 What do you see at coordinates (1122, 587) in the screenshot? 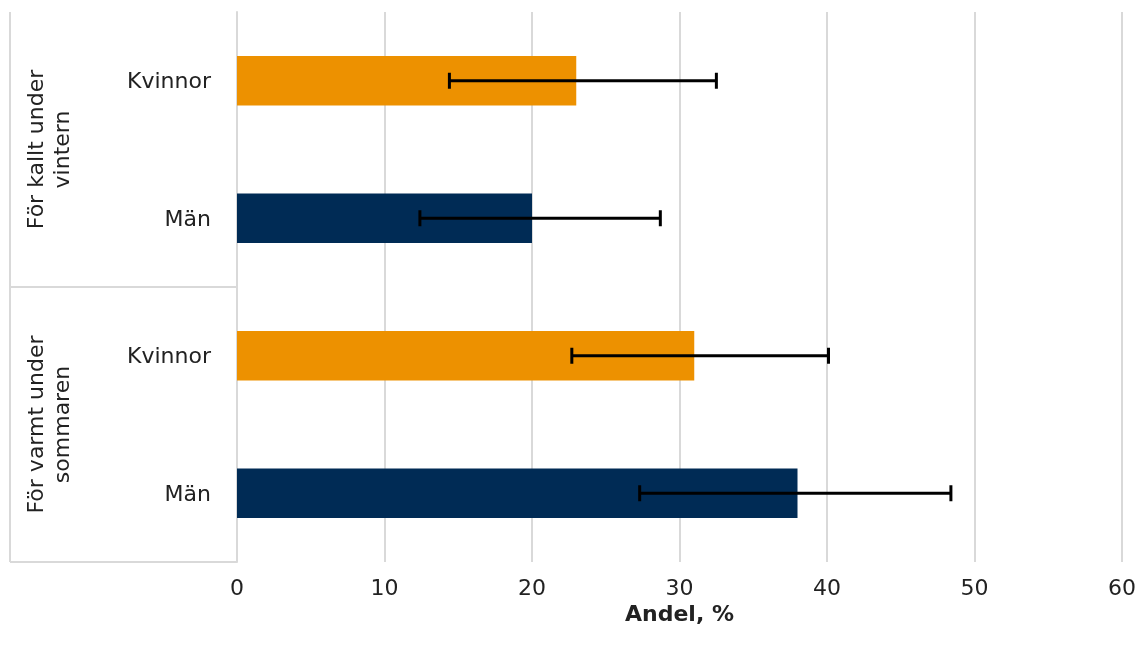
I see `x-tick-label: 60` at bounding box center [1122, 587].